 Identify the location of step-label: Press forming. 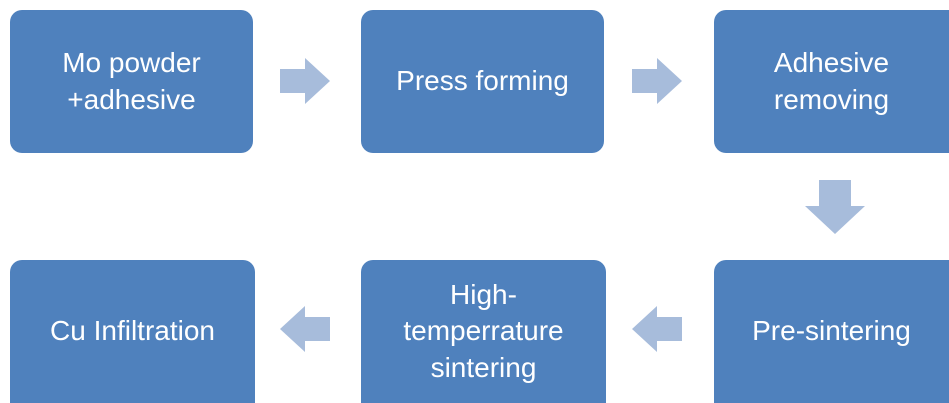
(482, 81).